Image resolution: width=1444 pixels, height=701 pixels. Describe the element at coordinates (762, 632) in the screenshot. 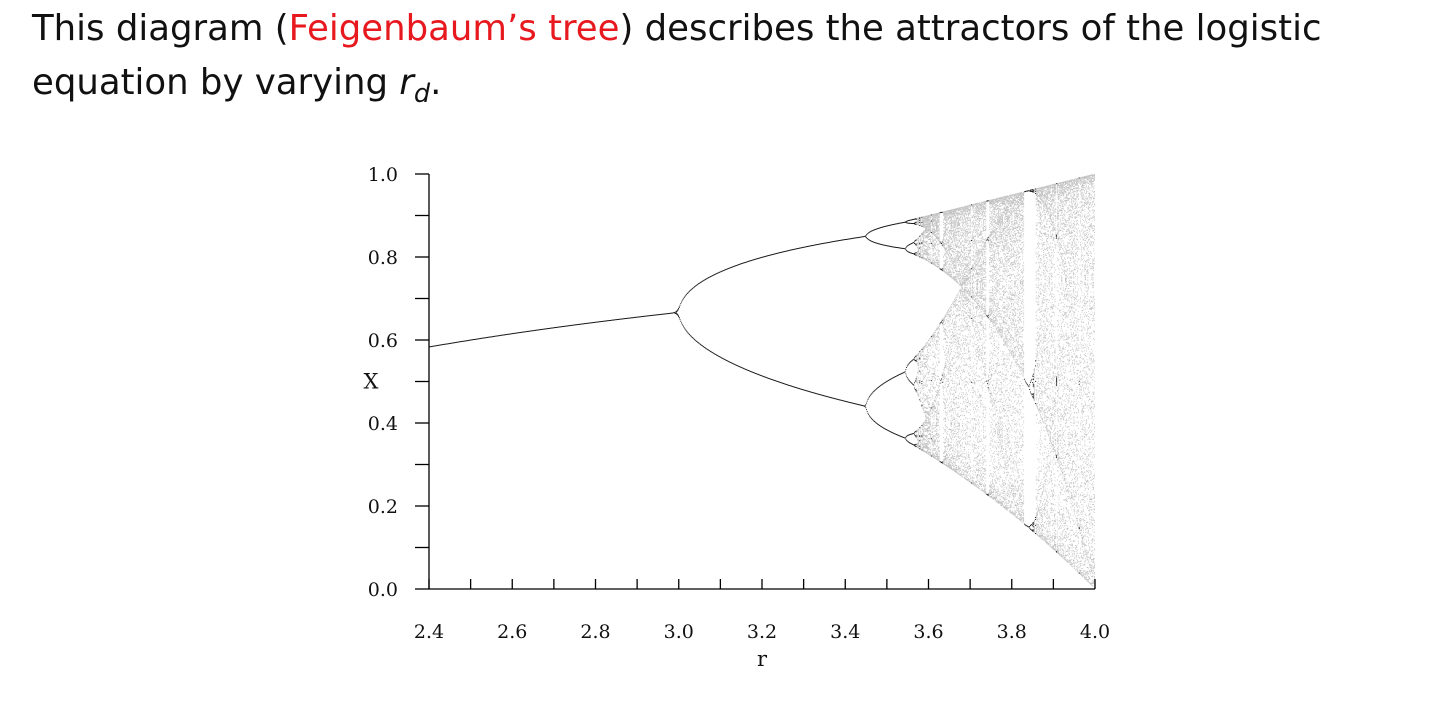

I see `x-tick-label: 3.2` at that location.